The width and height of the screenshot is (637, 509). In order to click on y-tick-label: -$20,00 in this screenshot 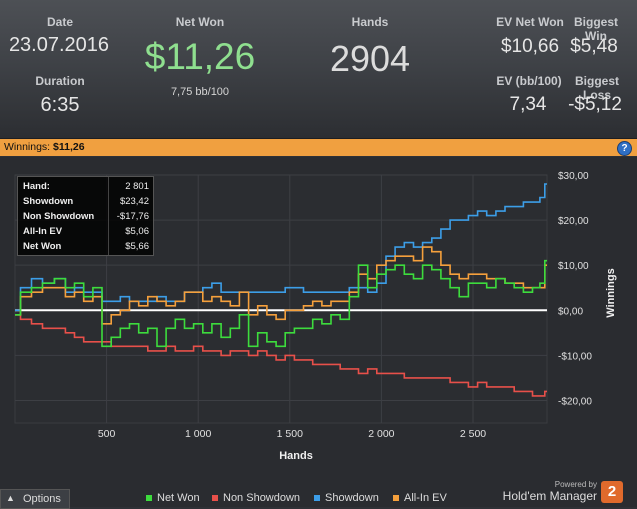, I will do `click(575, 401)`.